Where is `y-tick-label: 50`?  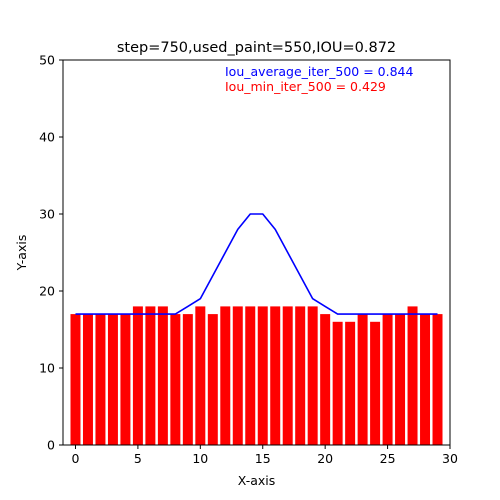
y-tick-label: 50 is located at coordinates (47, 60).